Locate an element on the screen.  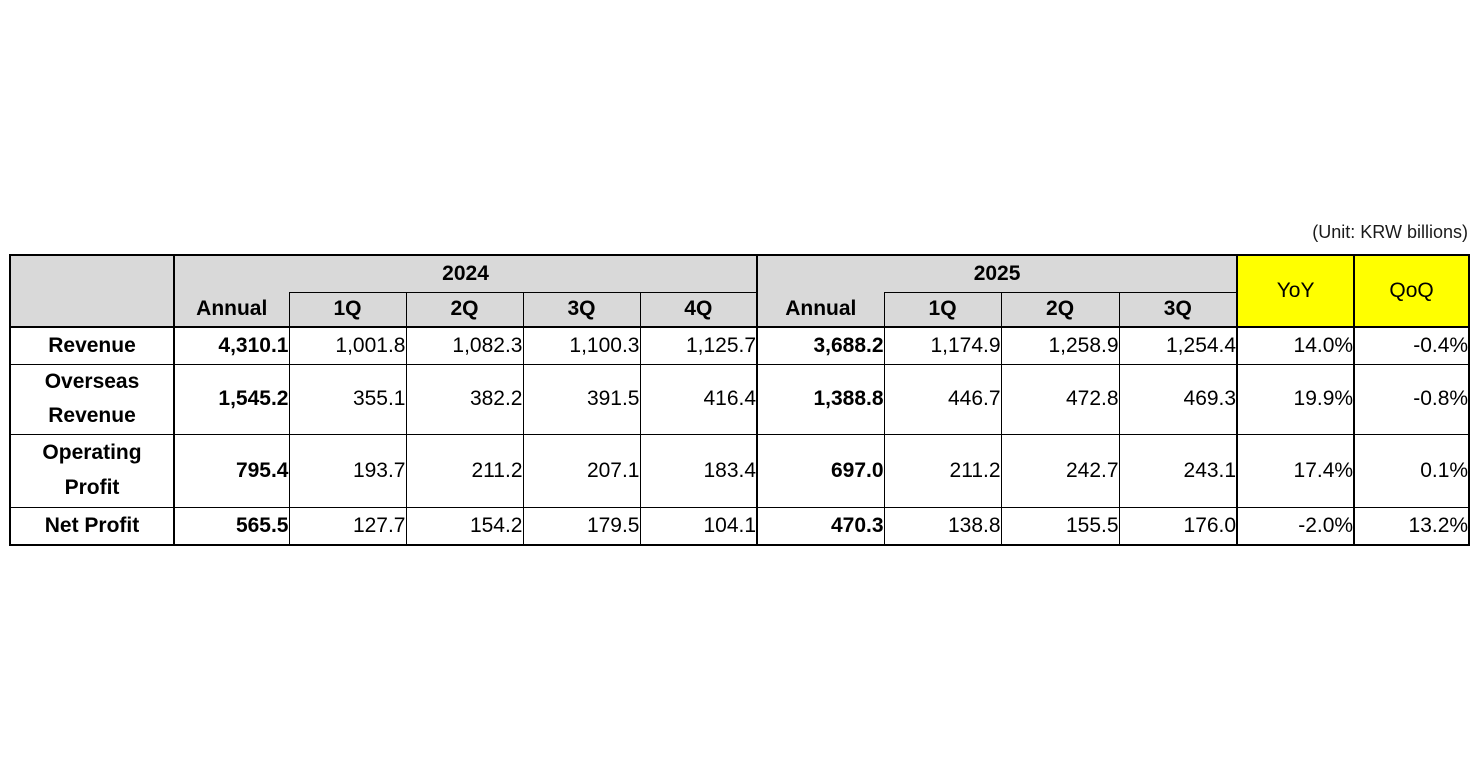
row-label: Net Profit is located at coordinates (92, 526).